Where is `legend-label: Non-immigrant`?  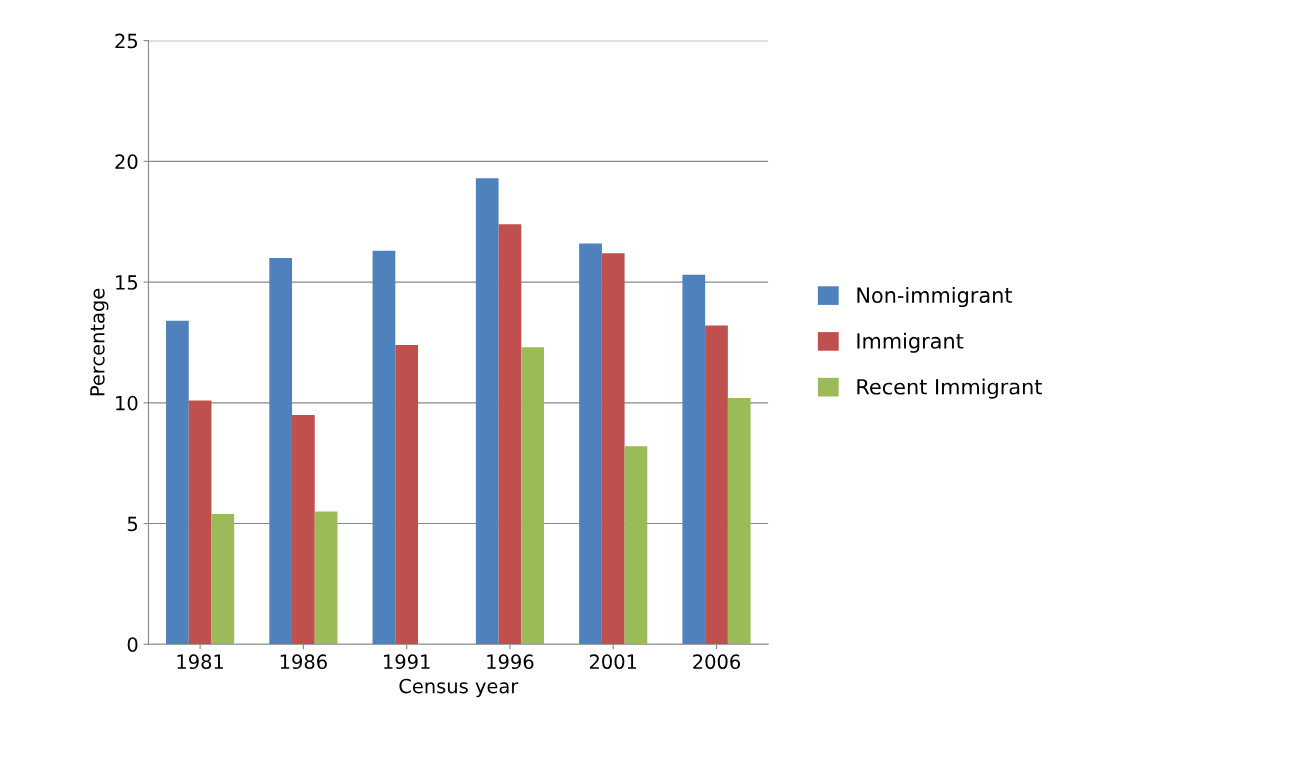 legend-label: Non-immigrant is located at coordinates (935, 297).